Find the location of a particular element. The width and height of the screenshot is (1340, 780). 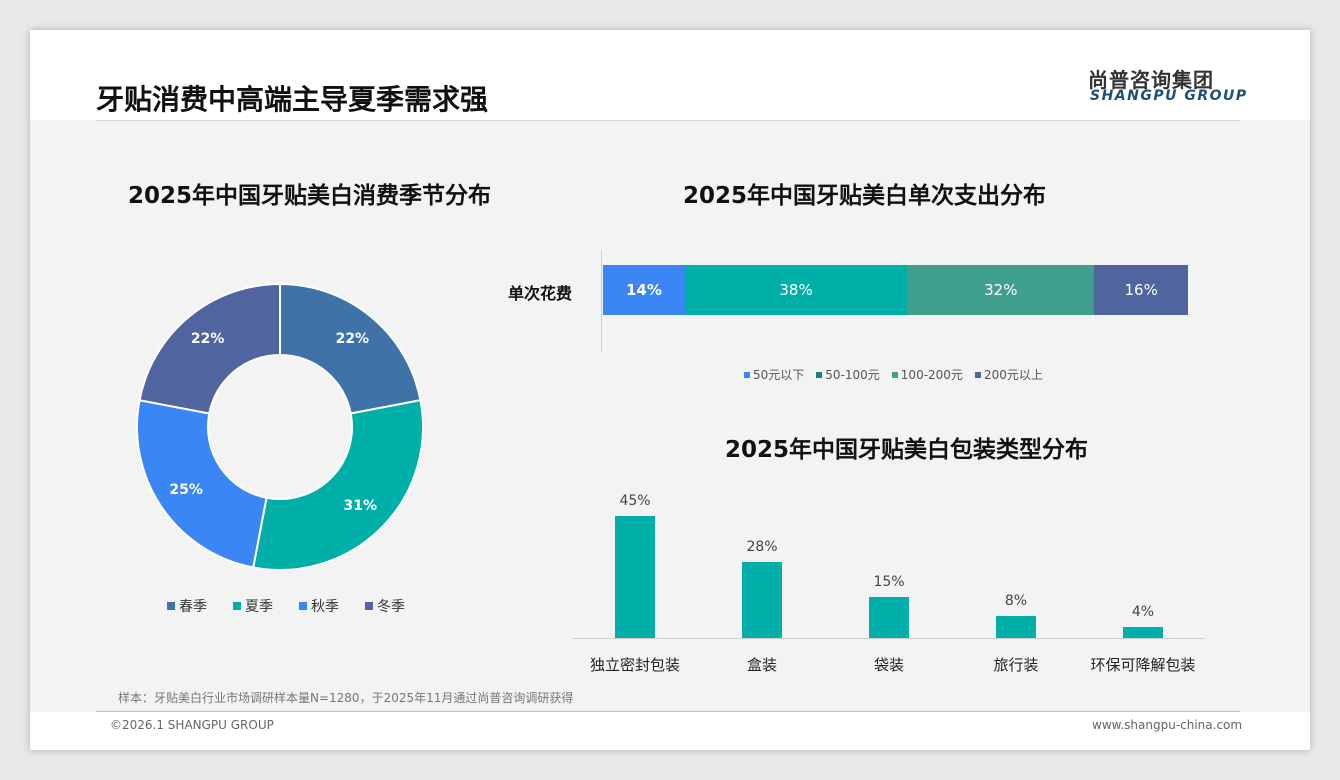

donut-data-label: 31% is located at coordinates (360, 506).